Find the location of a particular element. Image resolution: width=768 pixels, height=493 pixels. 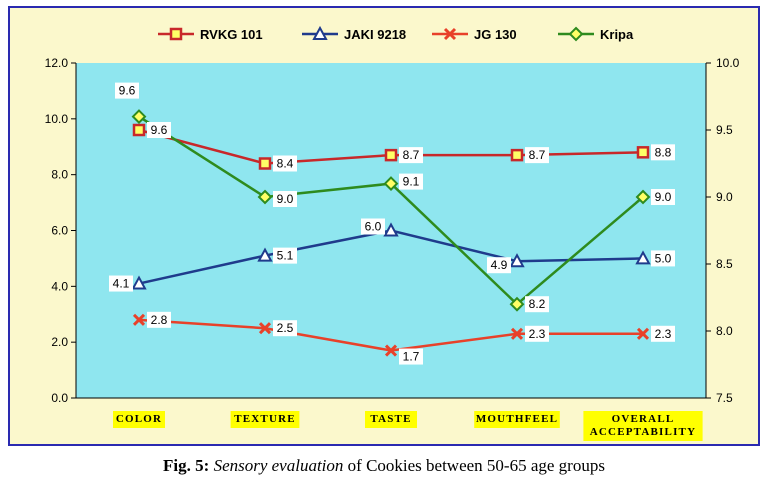

data-label: 5.0 is located at coordinates (663, 258).